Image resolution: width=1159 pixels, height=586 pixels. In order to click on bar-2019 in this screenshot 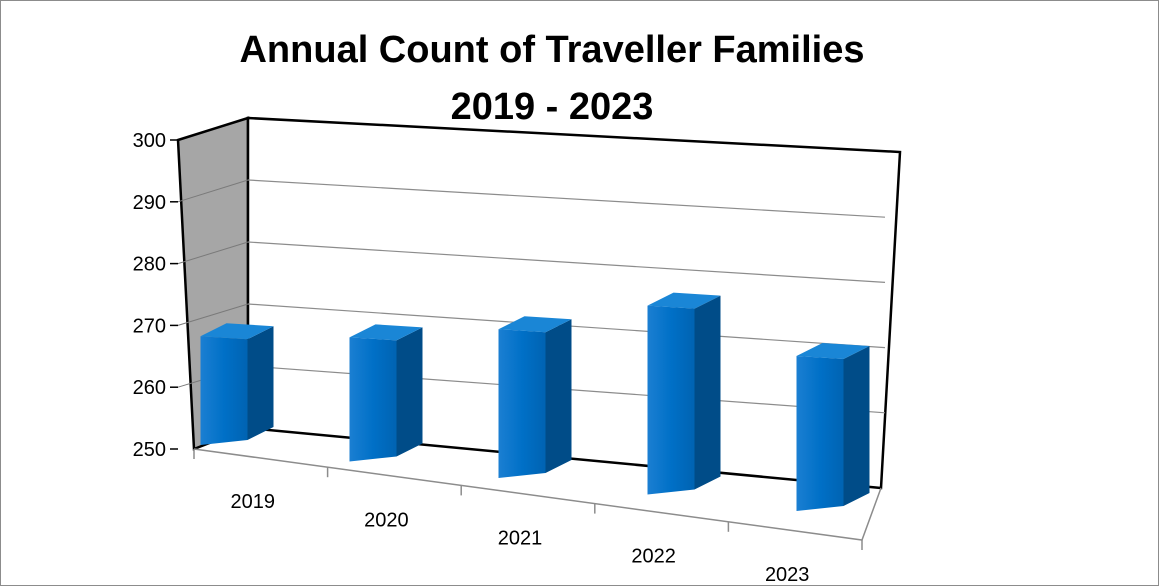, I will do `click(237, 384)`.